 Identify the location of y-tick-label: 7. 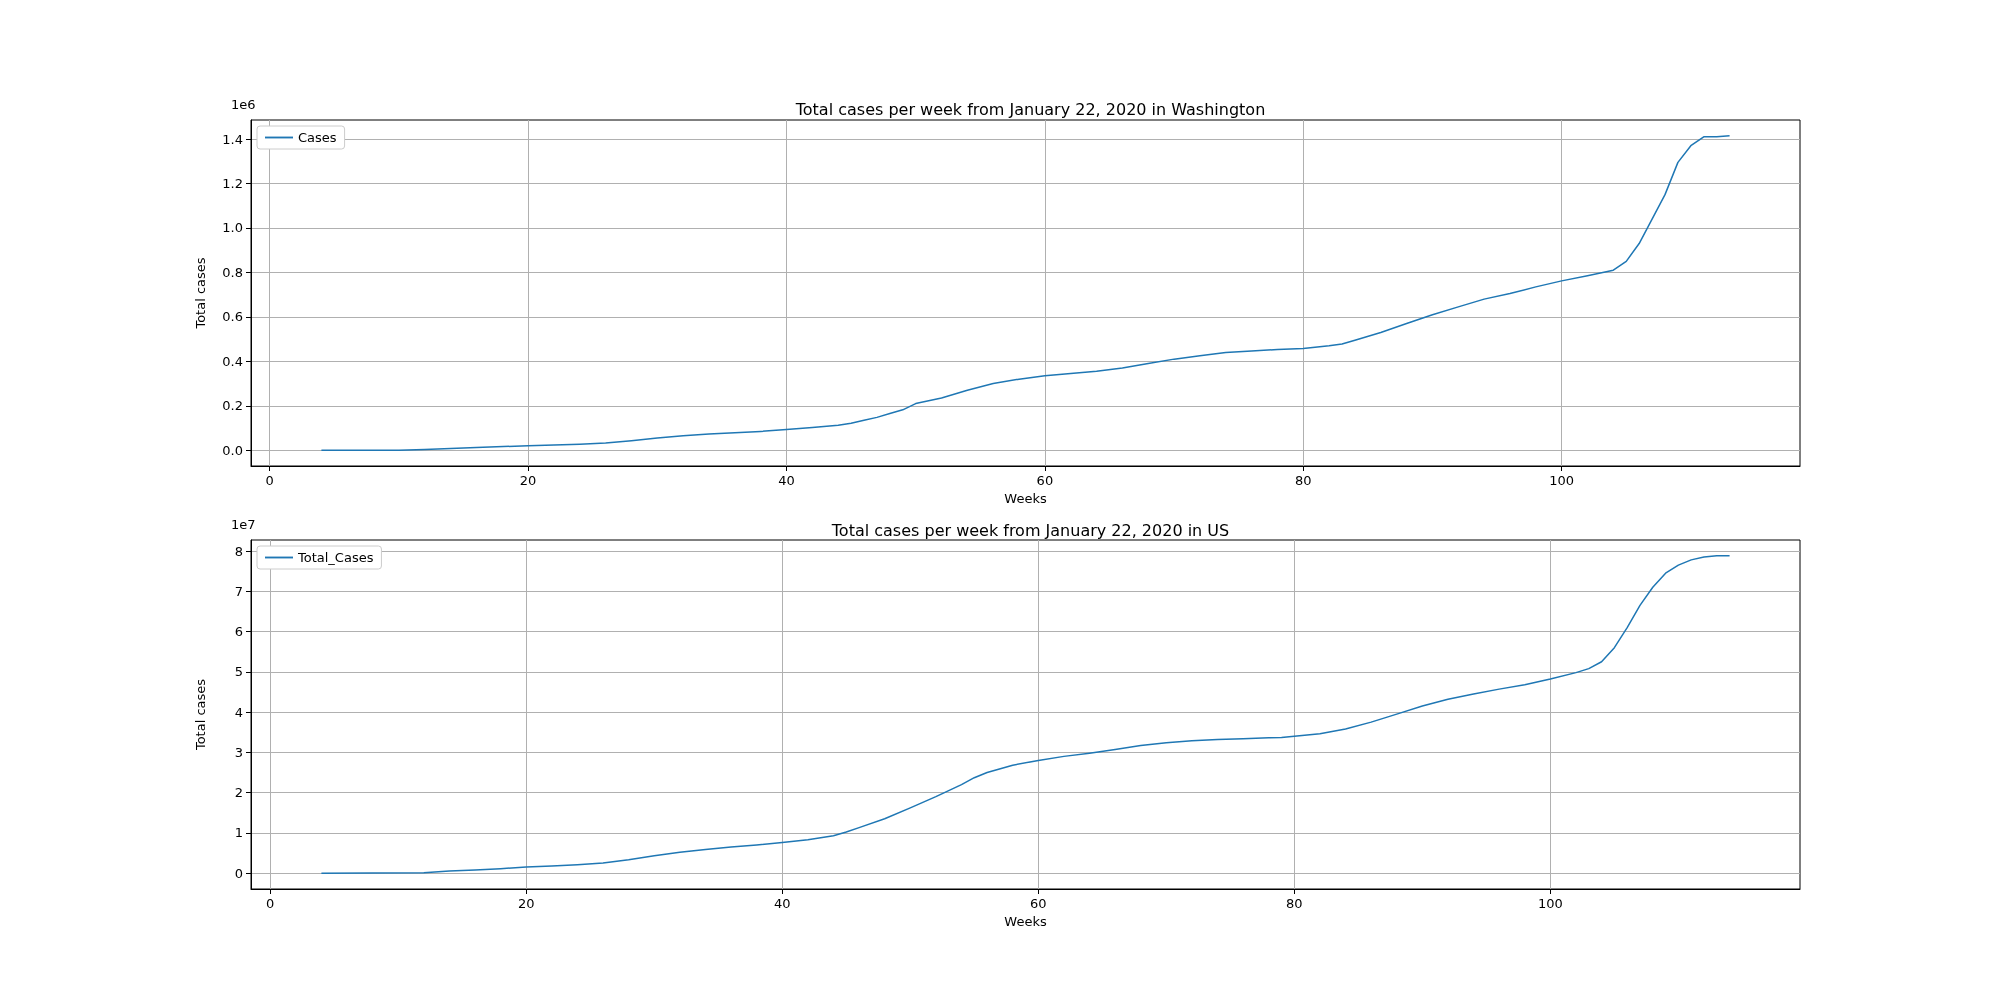
(238, 591).